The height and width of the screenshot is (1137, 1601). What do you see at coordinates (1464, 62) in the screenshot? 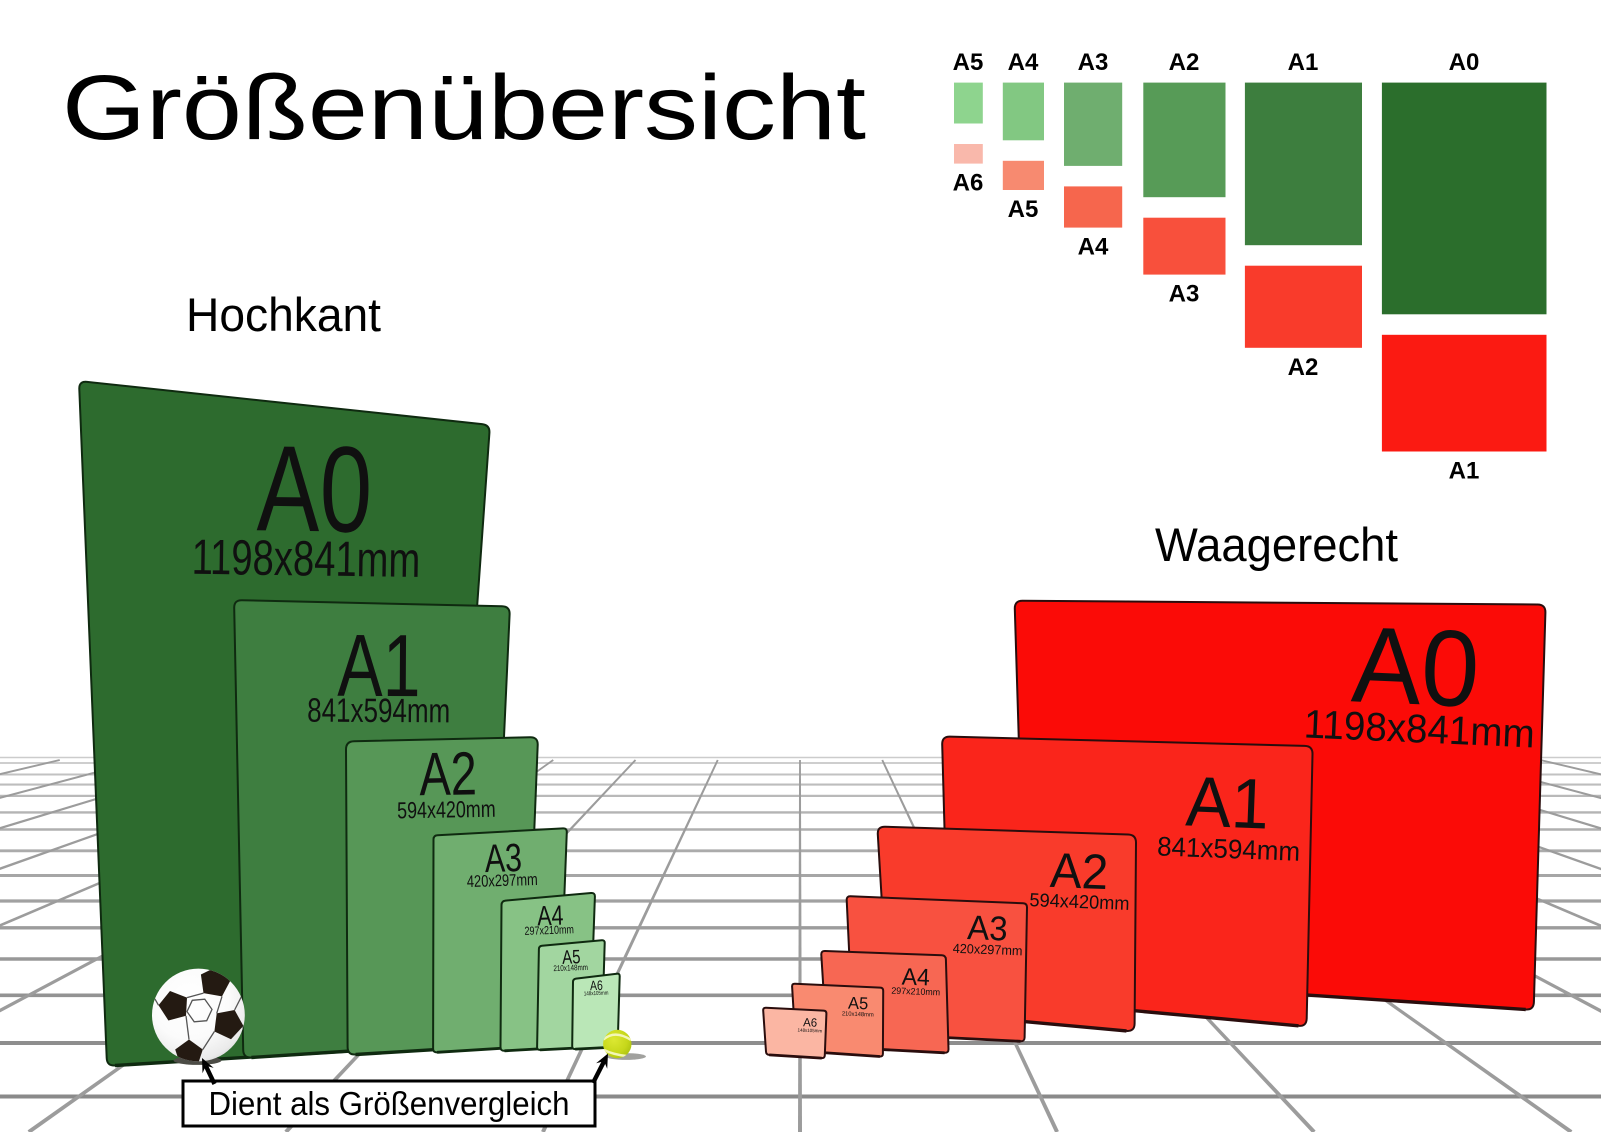
I see `svg-text: A0` at bounding box center [1464, 62].